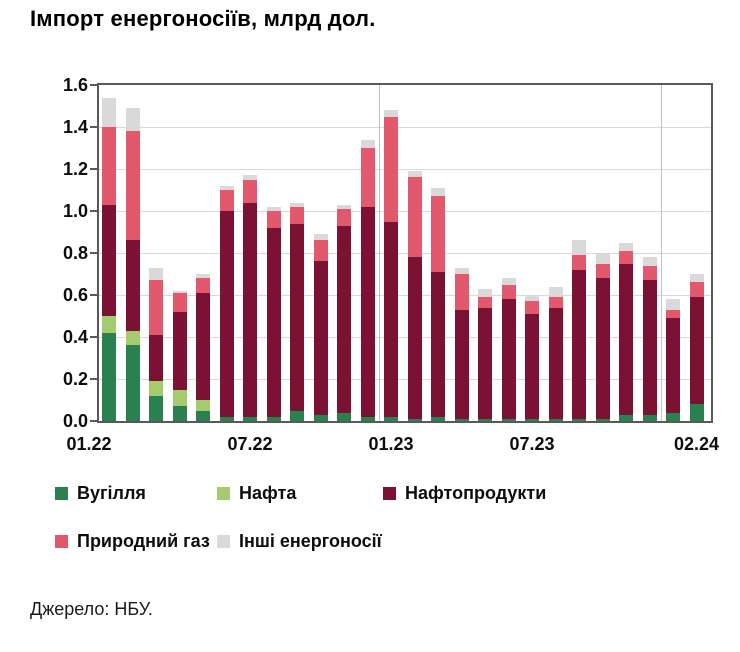 The width and height of the screenshot is (740, 652). Describe the element at coordinates (344, 416) in the screenshot. I see `bar-segment-coal-11.22` at that location.